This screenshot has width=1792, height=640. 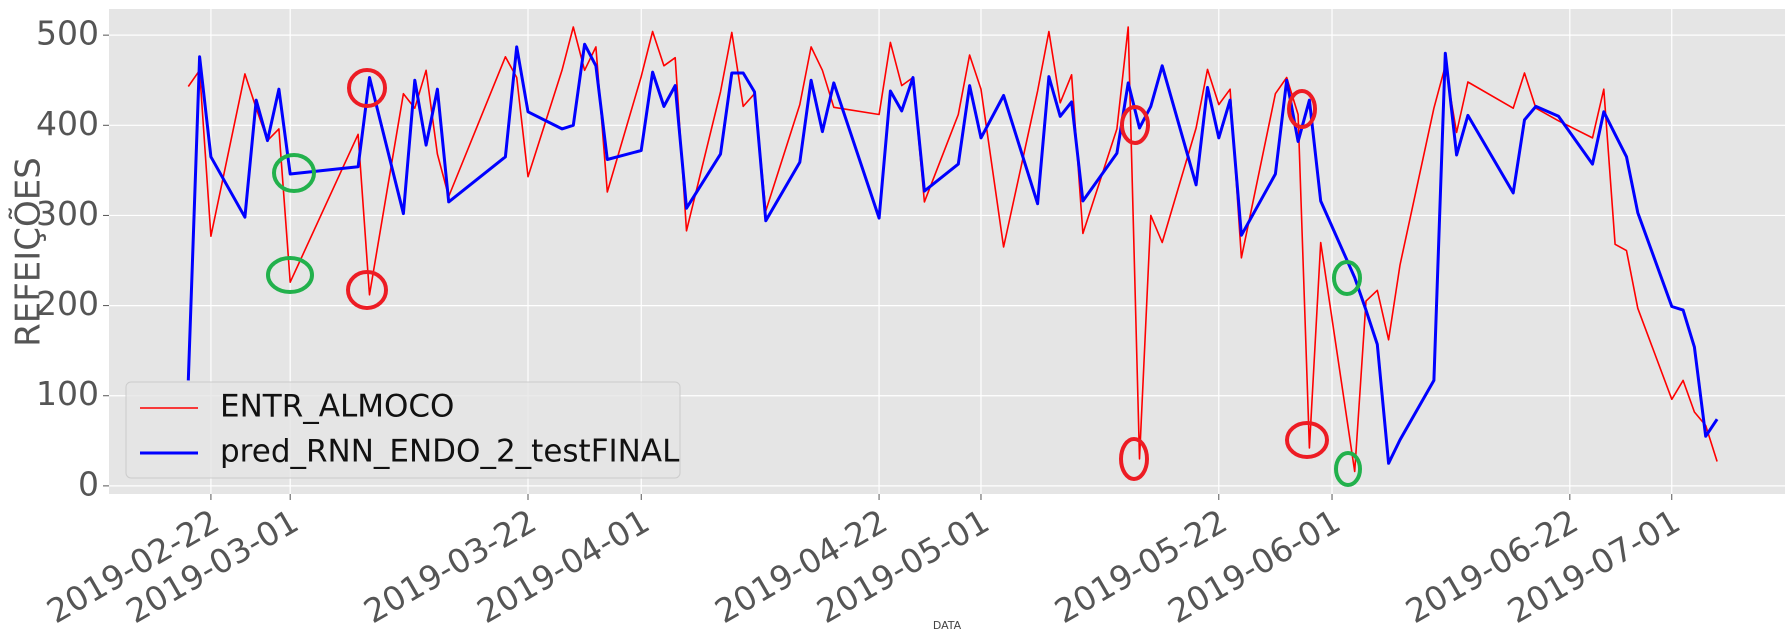 What do you see at coordinates (67, 123) in the screenshot?
I see `y-tick-label: 400` at bounding box center [67, 123].